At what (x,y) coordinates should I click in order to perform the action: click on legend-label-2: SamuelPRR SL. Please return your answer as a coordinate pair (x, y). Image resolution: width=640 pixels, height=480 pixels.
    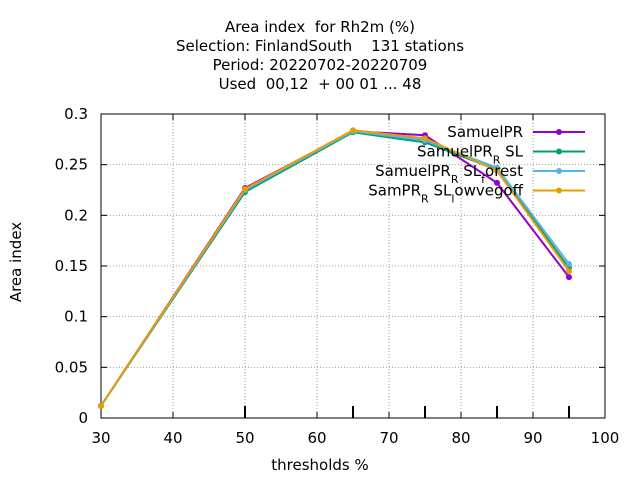
    Looking at the image, I should click on (470, 155).